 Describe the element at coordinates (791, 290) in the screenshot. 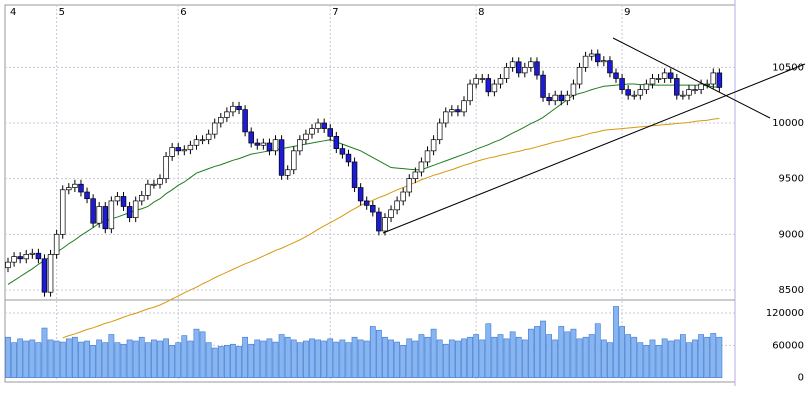

I see `y-tick-label: 8500` at that location.